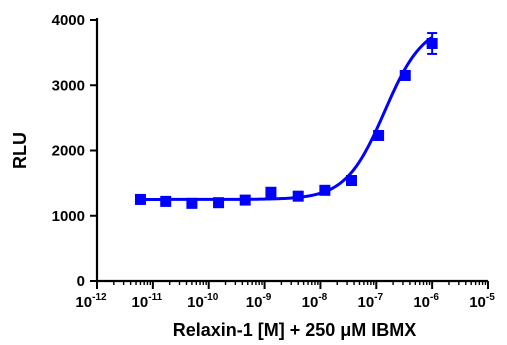 Image resolution: width=507 pixels, height=345 pixels. I want to click on x-tick-label: 10⁻¹⁰, so click(203, 301).